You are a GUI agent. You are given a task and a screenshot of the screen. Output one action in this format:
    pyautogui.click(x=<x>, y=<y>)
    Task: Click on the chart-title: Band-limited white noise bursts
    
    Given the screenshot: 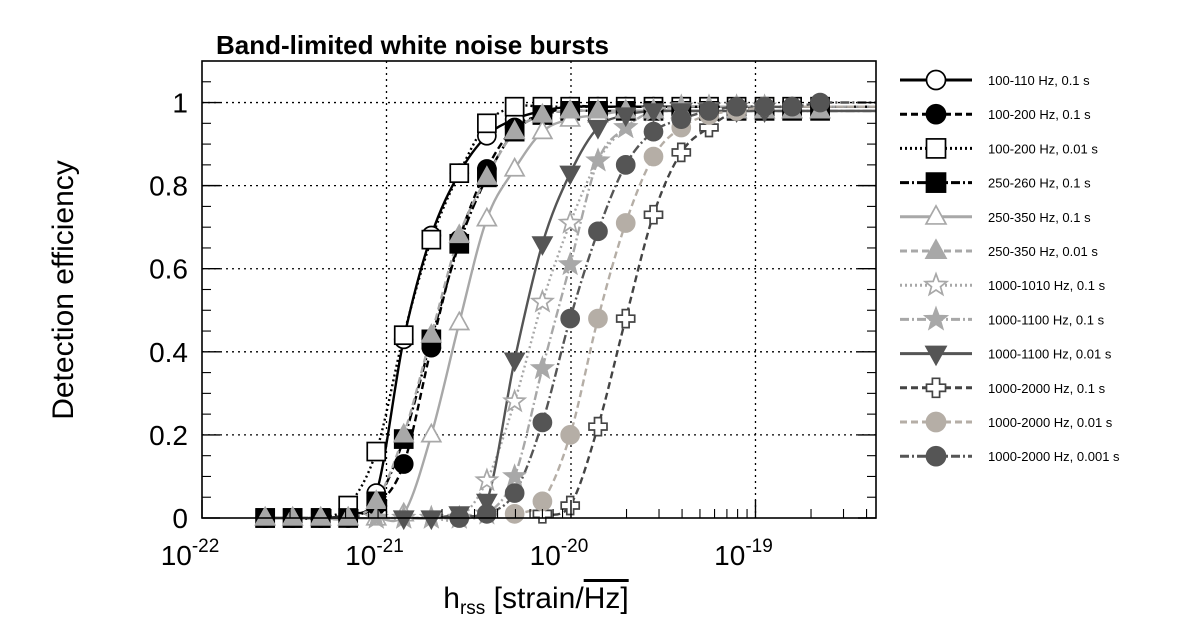 What is the action you would take?
    pyautogui.click(x=412, y=45)
    